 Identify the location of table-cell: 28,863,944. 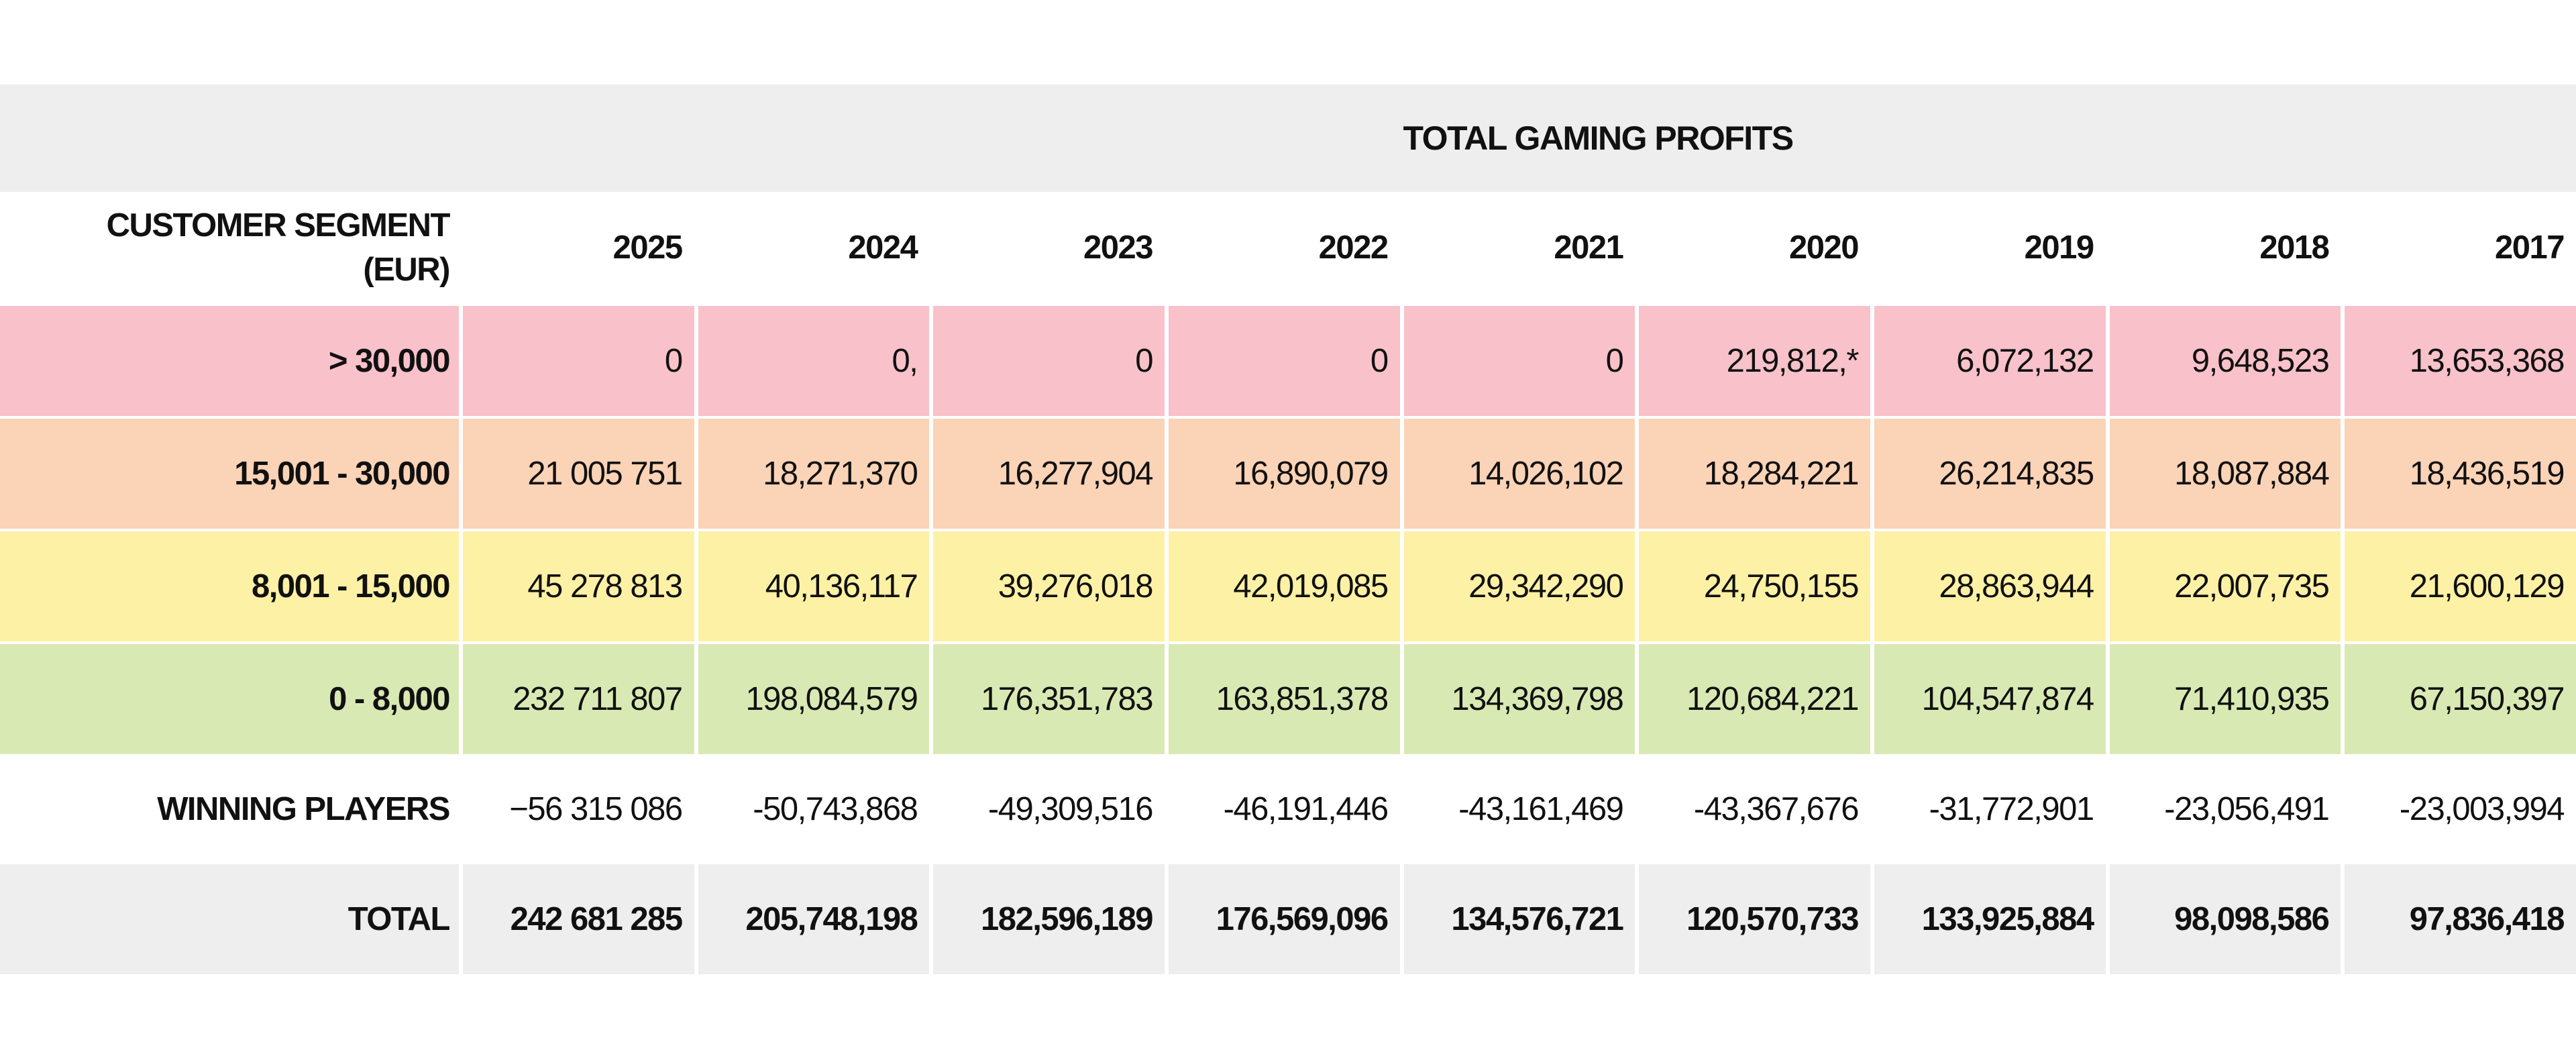
(1990, 586).